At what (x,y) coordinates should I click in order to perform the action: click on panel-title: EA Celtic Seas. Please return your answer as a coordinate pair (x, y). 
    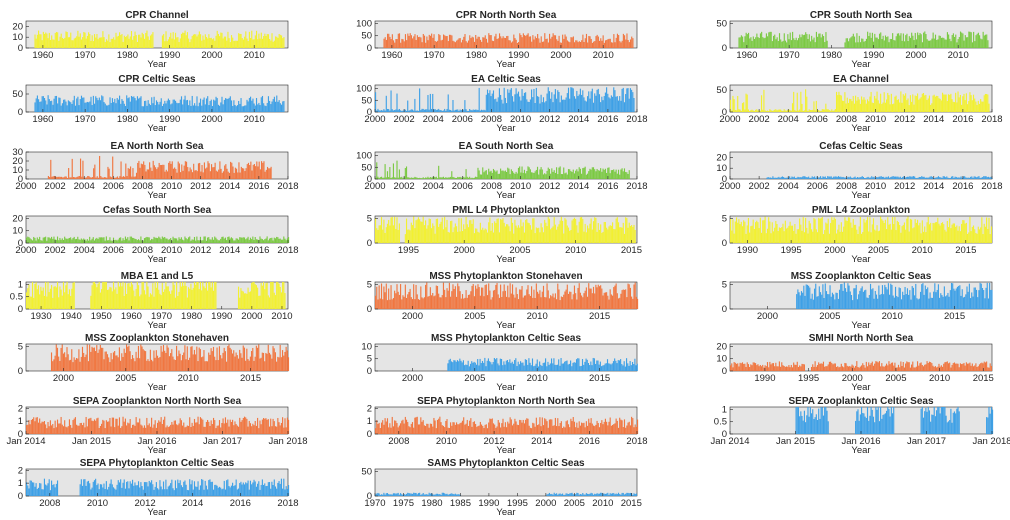
    Looking at the image, I should click on (506, 79).